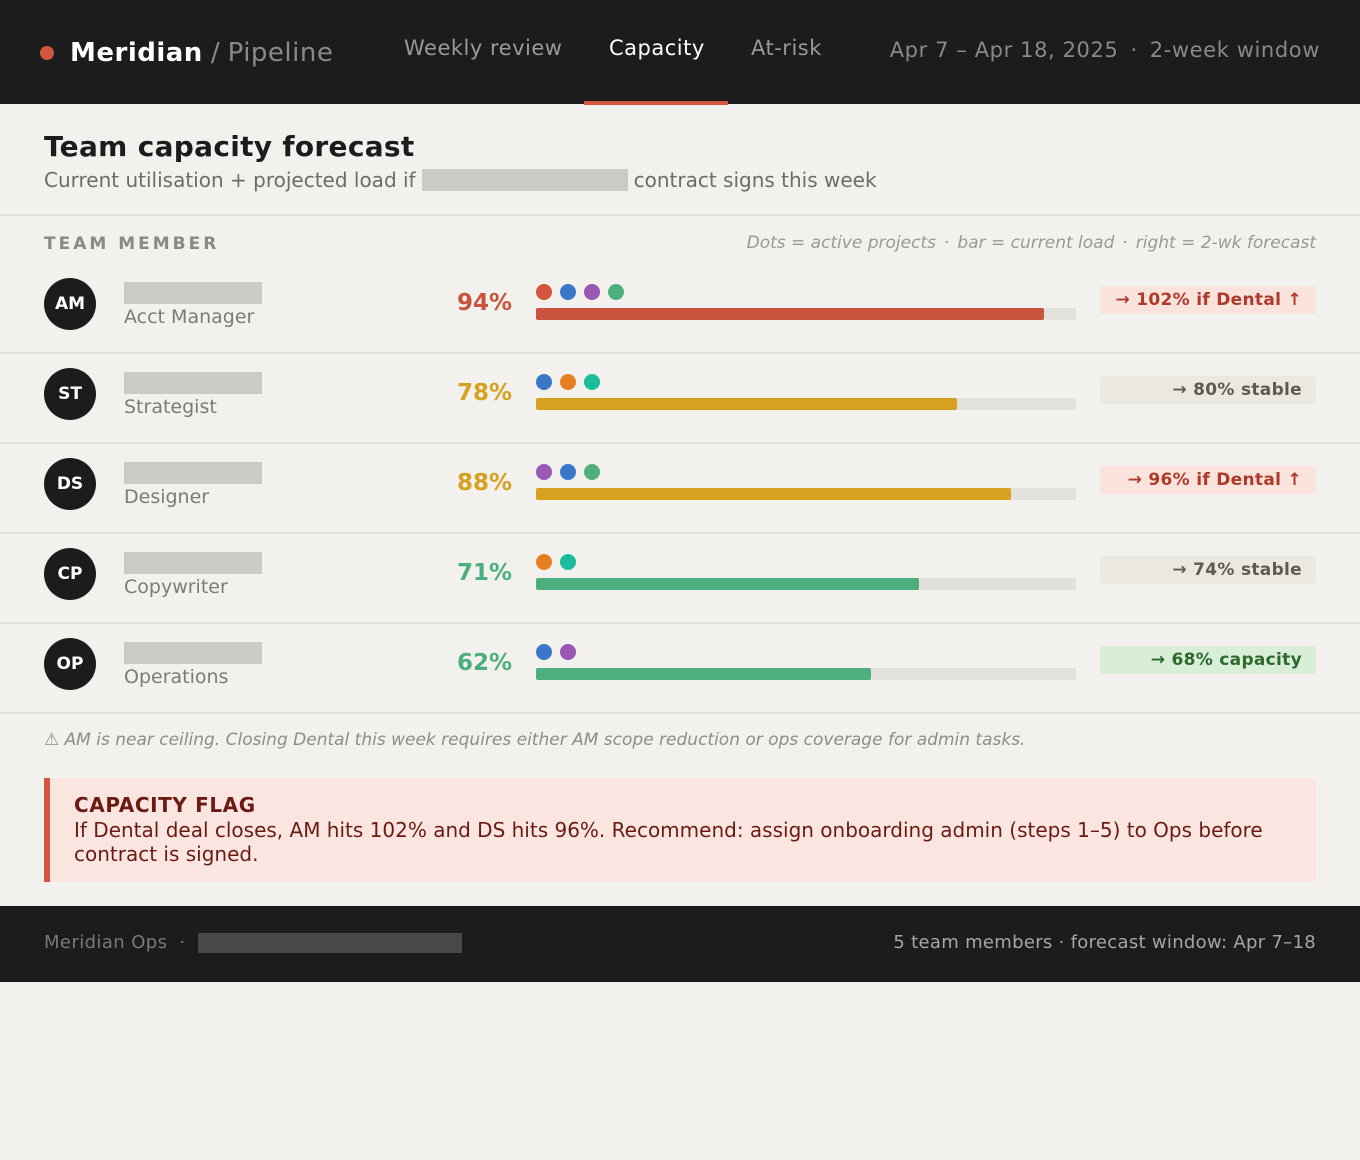  I want to click on redacted-client-name, so click(524, 180).